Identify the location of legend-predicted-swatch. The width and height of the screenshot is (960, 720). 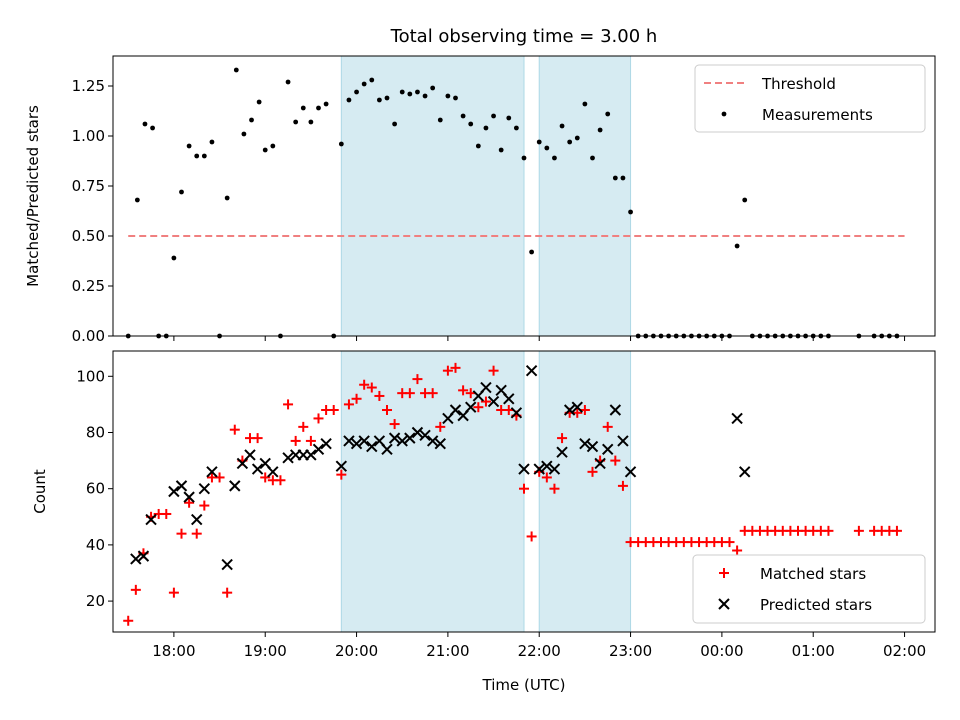
(724, 604).